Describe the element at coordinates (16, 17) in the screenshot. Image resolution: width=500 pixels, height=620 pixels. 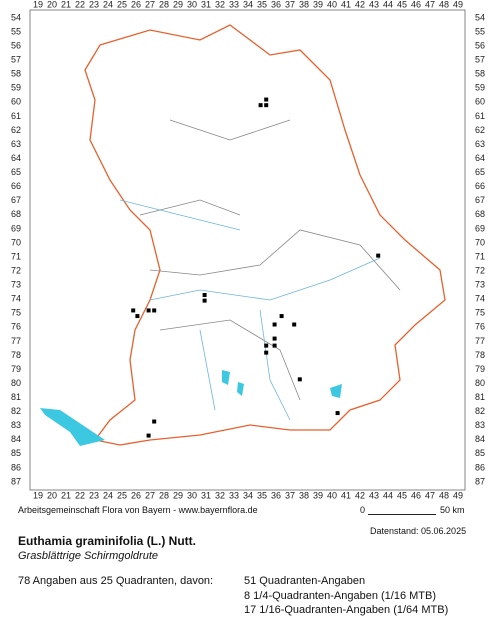
I see `row-label: 54` at that location.